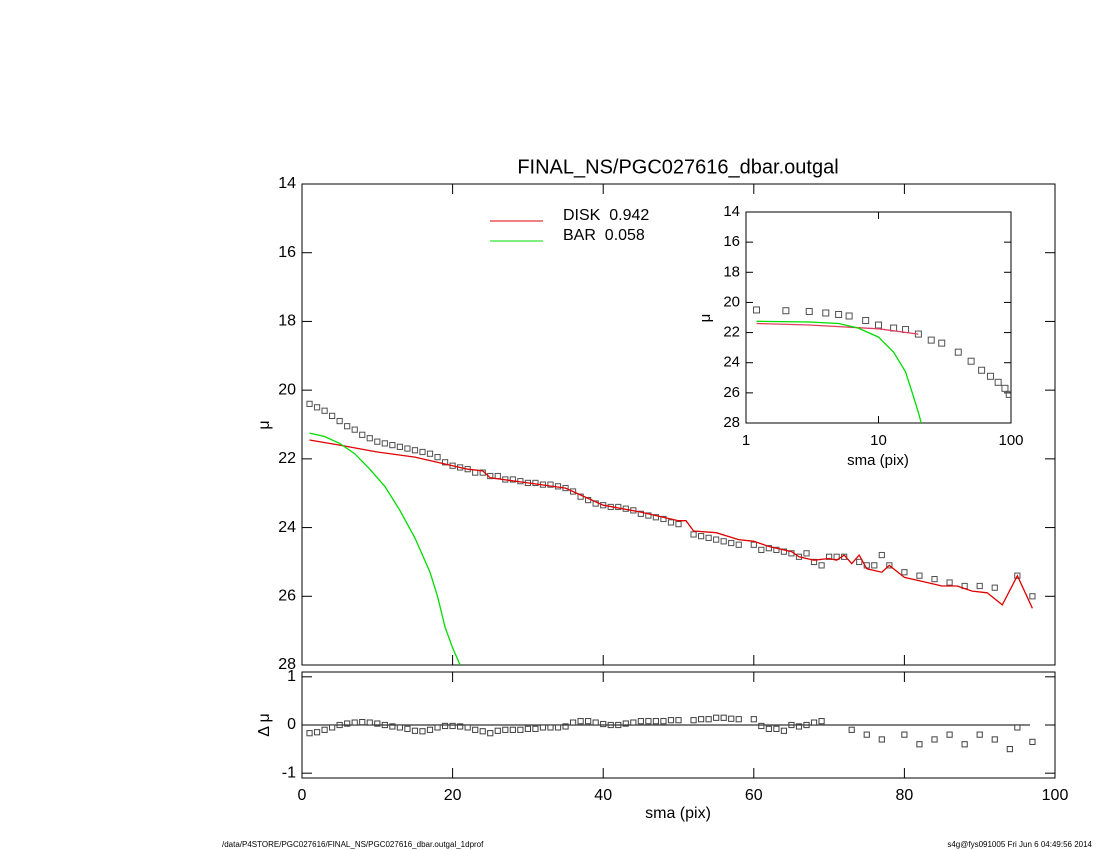  Describe the element at coordinates (289, 772) in the screenshot. I see `y-tick-label: -1` at that location.